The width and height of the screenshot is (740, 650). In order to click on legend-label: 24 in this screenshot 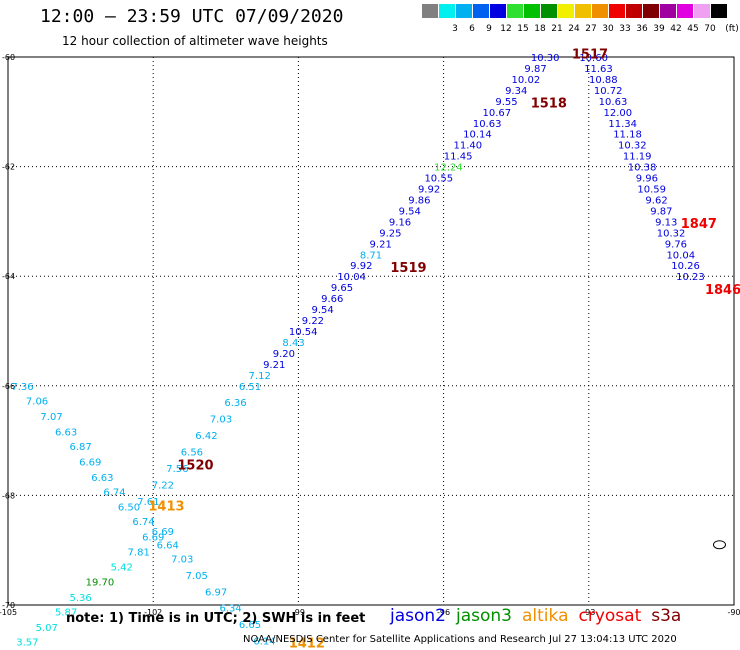, I will do `click(574, 29)`.